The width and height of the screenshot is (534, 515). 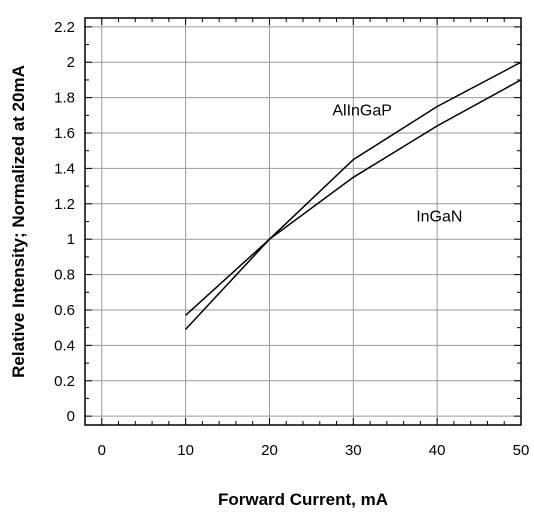 I want to click on y-tick-label: 0, so click(x=71, y=416).